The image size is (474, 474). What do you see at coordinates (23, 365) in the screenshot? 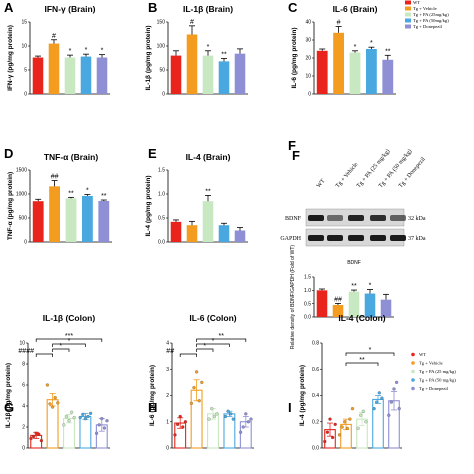
I see `y-tick-label: 8` at bounding box center [23, 365].